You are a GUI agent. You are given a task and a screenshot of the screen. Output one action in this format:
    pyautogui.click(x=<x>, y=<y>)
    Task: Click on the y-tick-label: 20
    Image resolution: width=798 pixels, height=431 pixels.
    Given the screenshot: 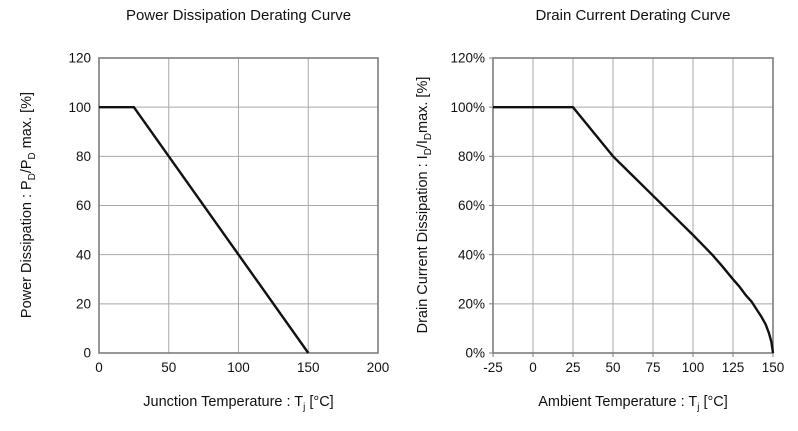 What is the action you would take?
    pyautogui.click(x=83, y=304)
    